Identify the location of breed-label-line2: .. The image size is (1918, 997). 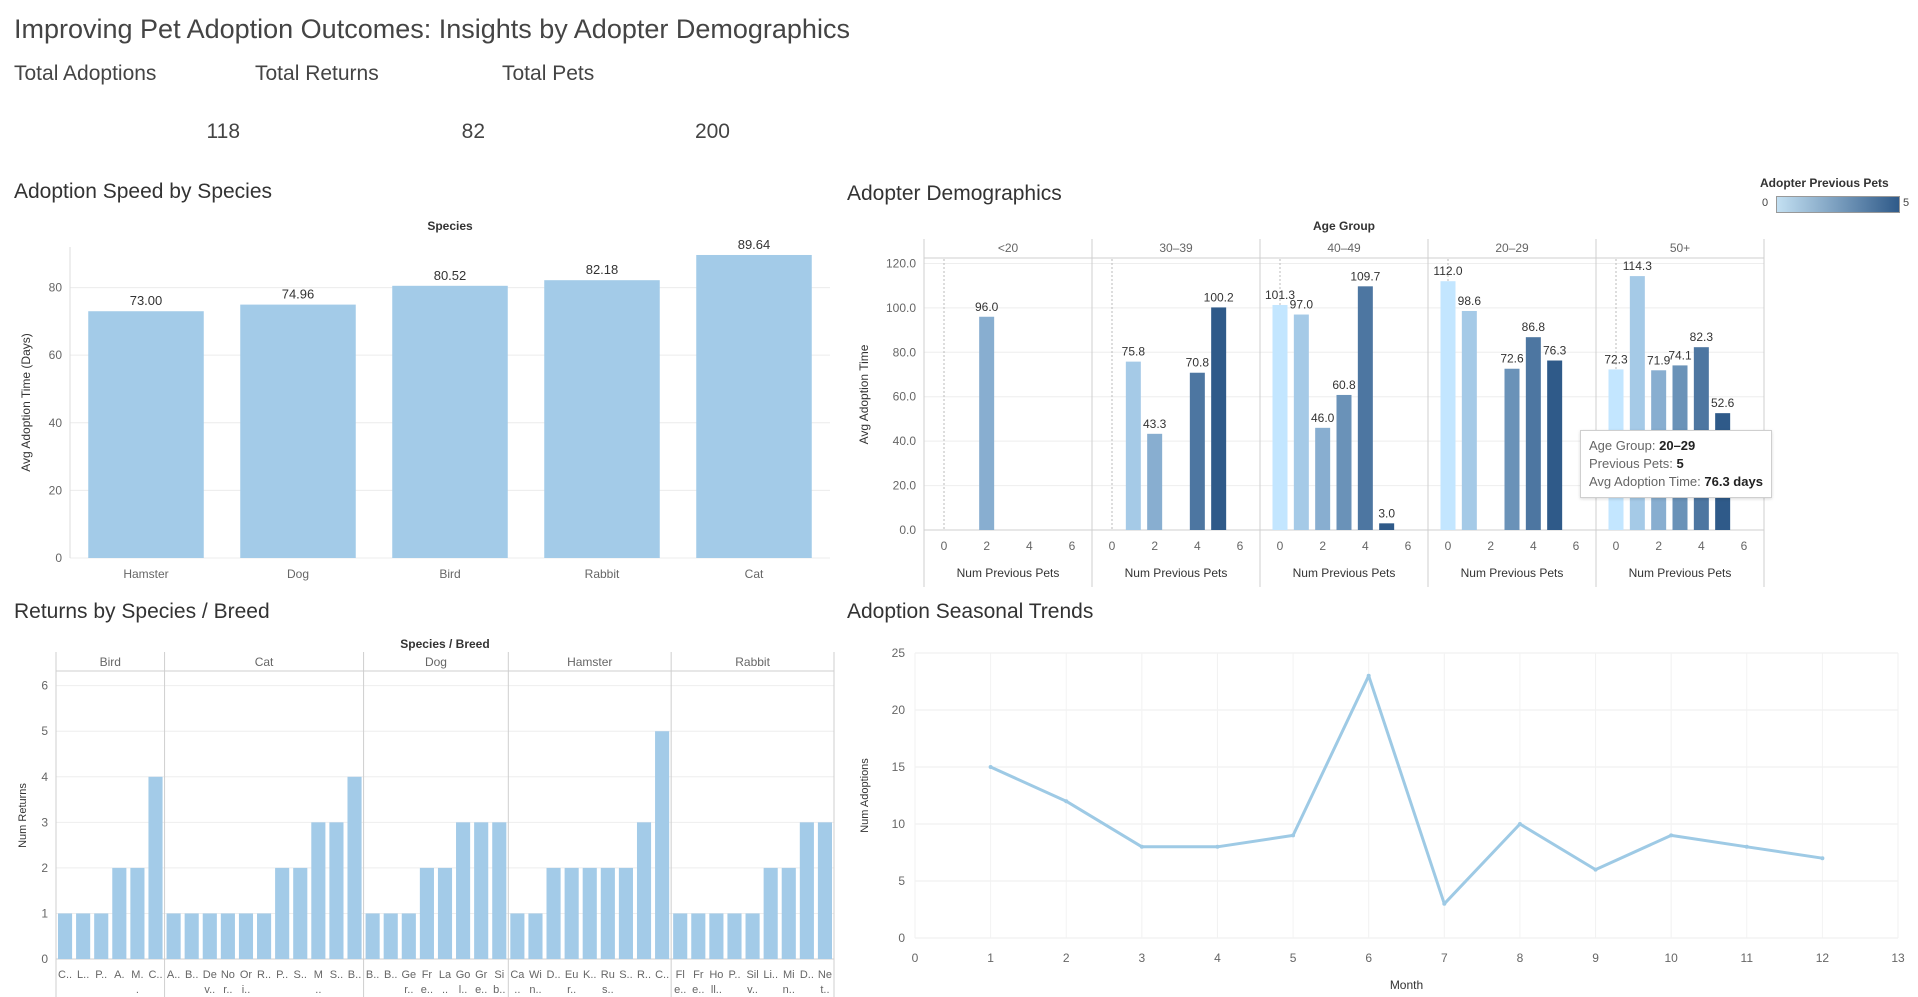
(137, 990).